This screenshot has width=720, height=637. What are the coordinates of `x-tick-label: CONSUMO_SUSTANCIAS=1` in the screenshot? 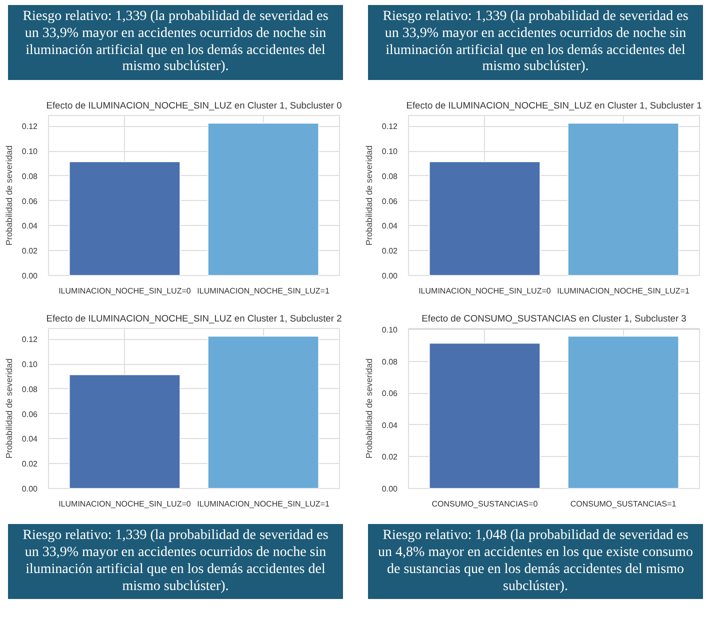 It's located at (623, 504).